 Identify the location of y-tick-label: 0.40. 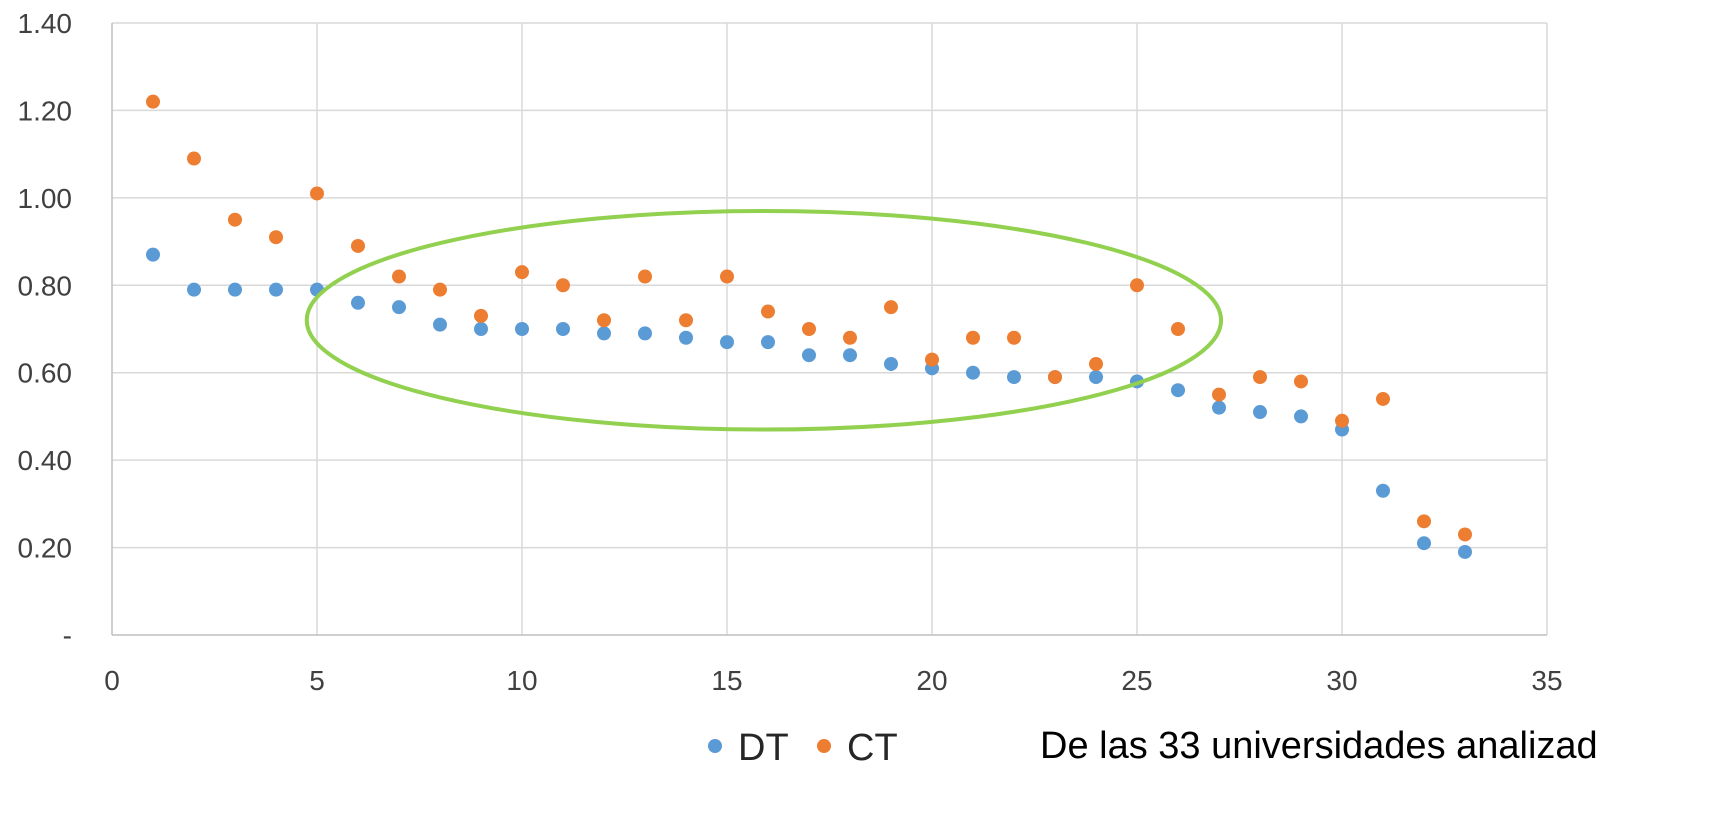
(45, 460).